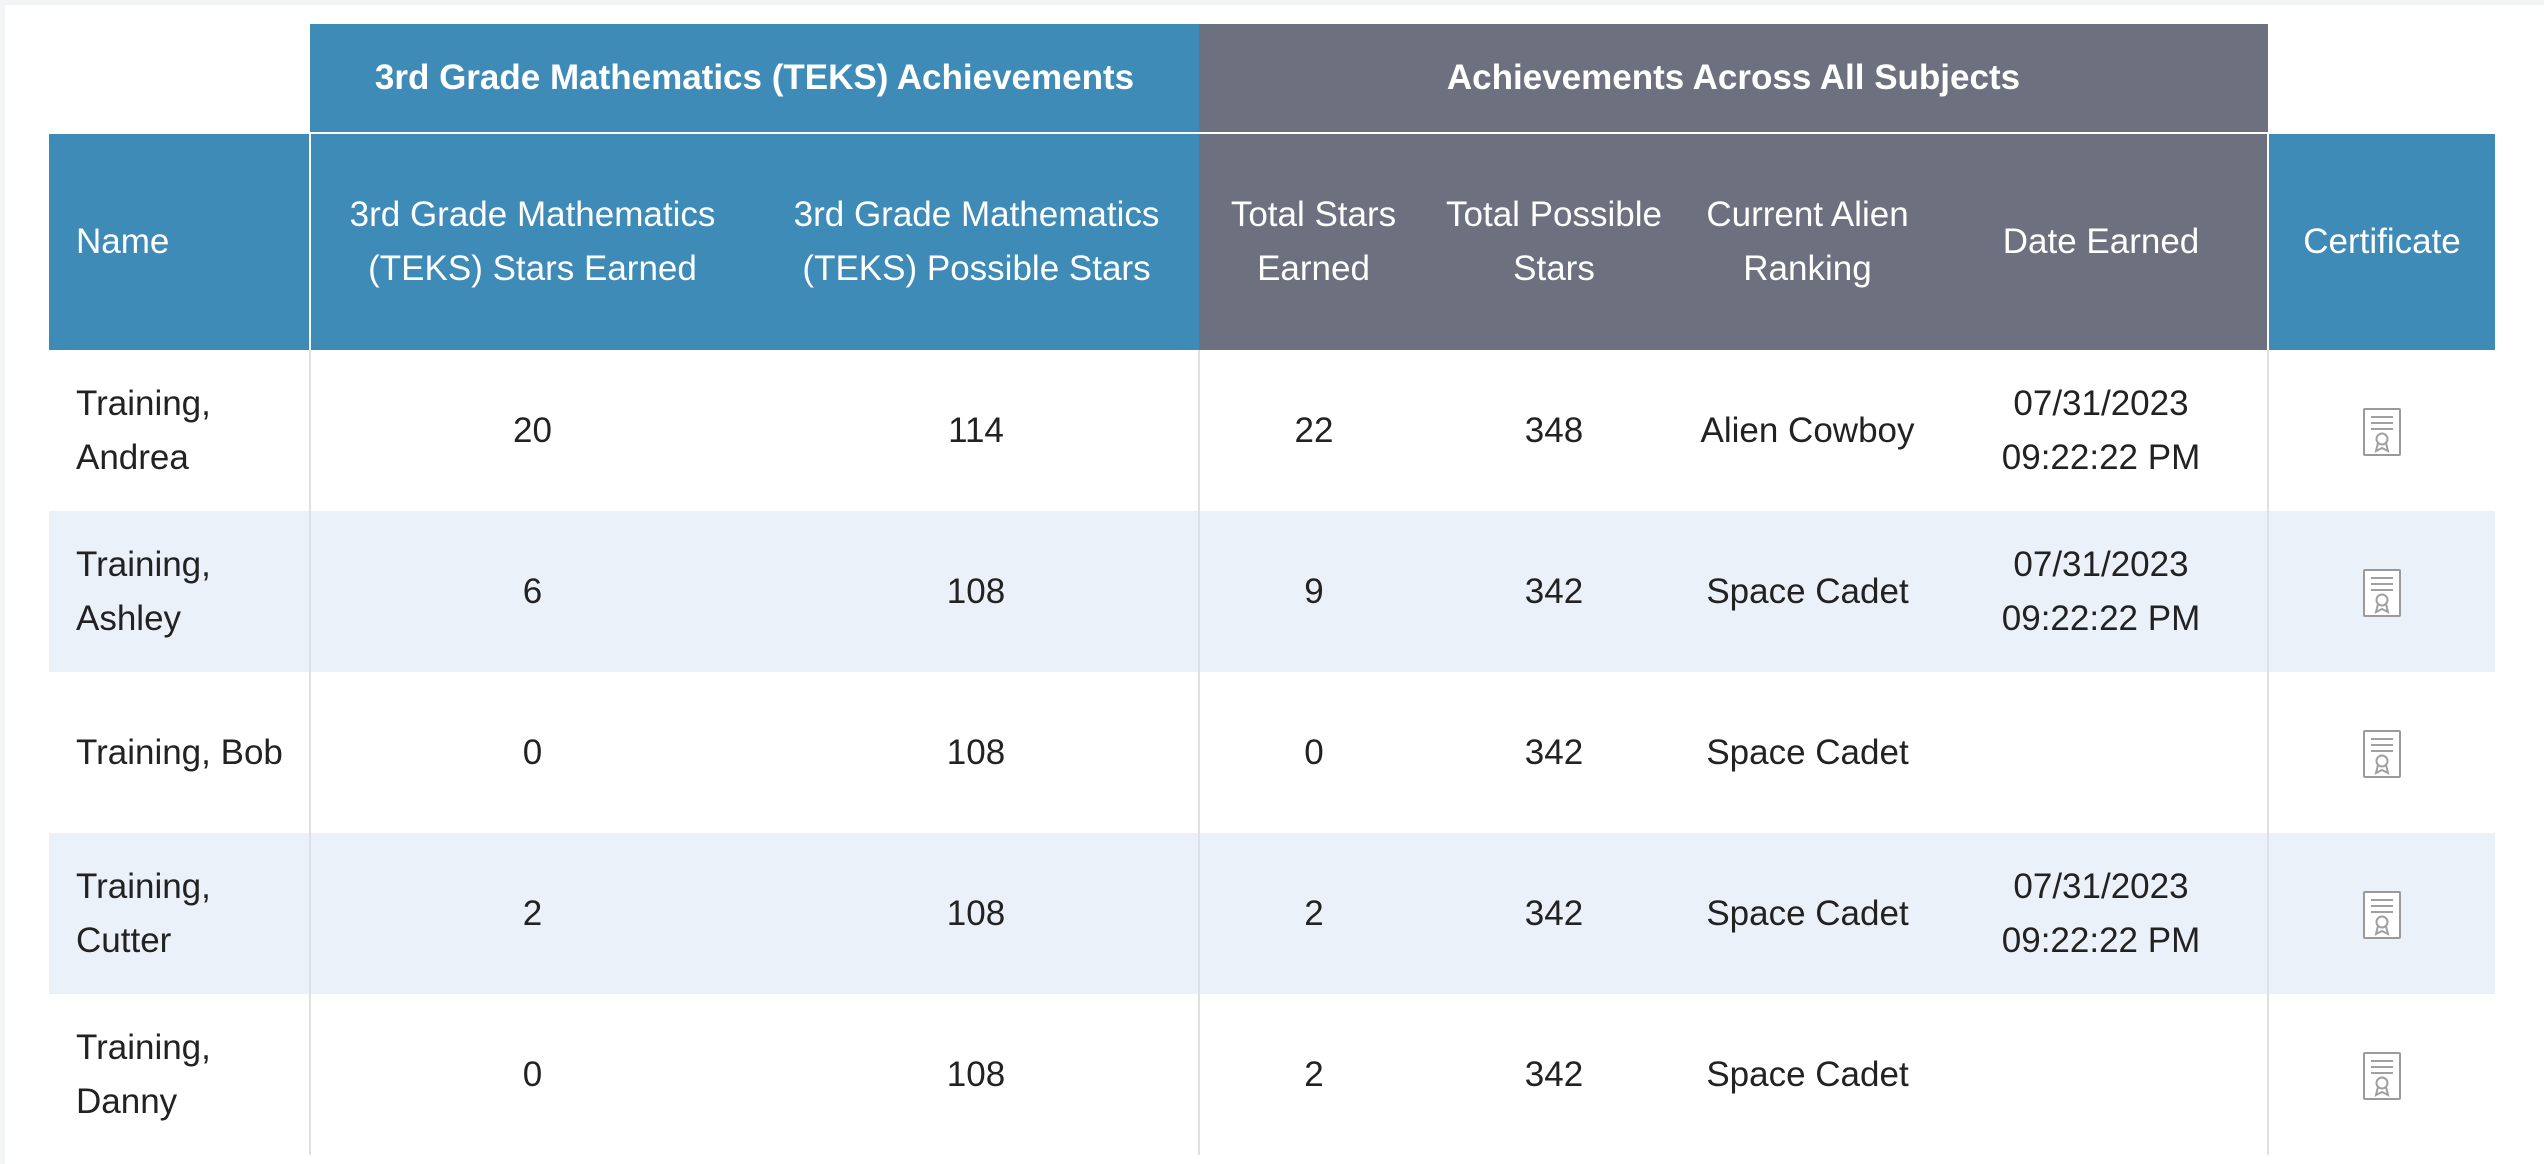 Image resolution: width=2544 pixels, height=1164 pixels. I want to click on table-row: Training, Danny 0 108 2 342 Space Cadet, so click(1272, 1074).